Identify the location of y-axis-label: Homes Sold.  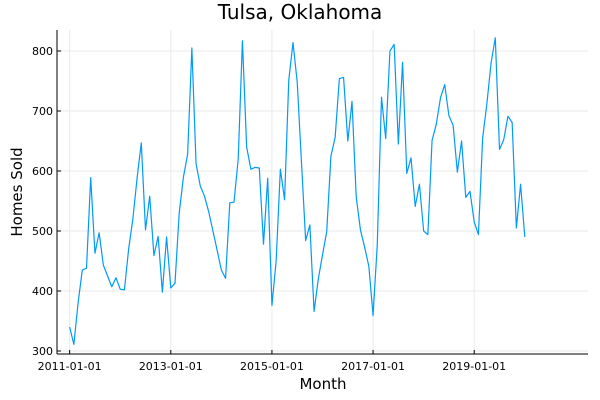
(17, 191).